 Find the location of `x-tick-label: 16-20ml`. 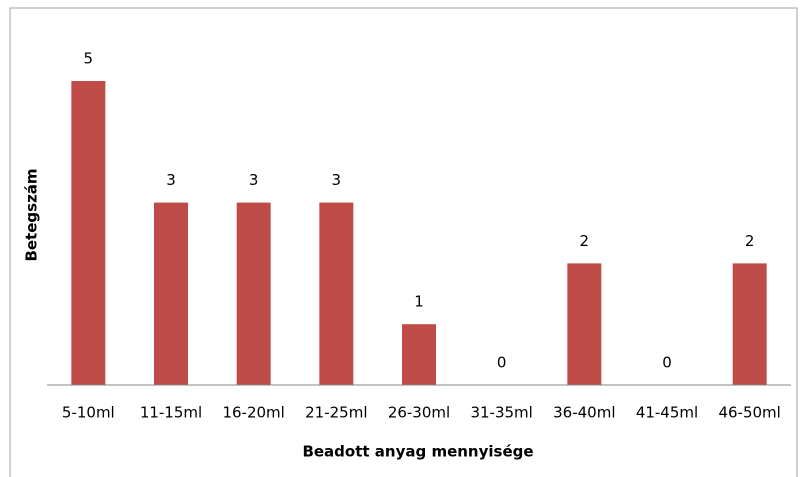

x-tick-label: 16-20ml is located at coordinates (253, 413).